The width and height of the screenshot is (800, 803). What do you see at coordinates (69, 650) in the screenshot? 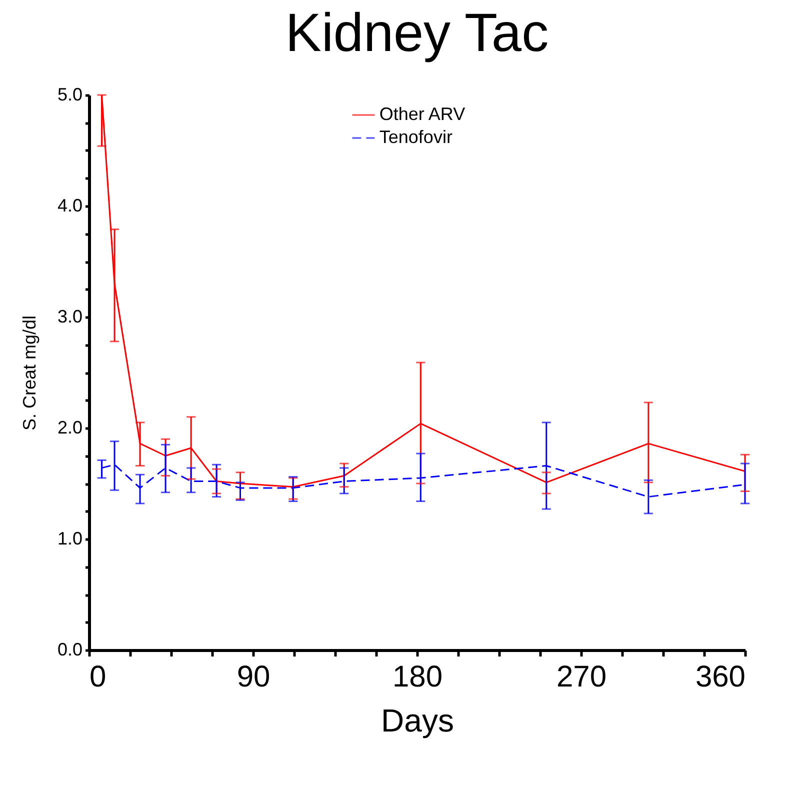
I see `y-tick-label: 0.0` at bounding box center [69, 650].